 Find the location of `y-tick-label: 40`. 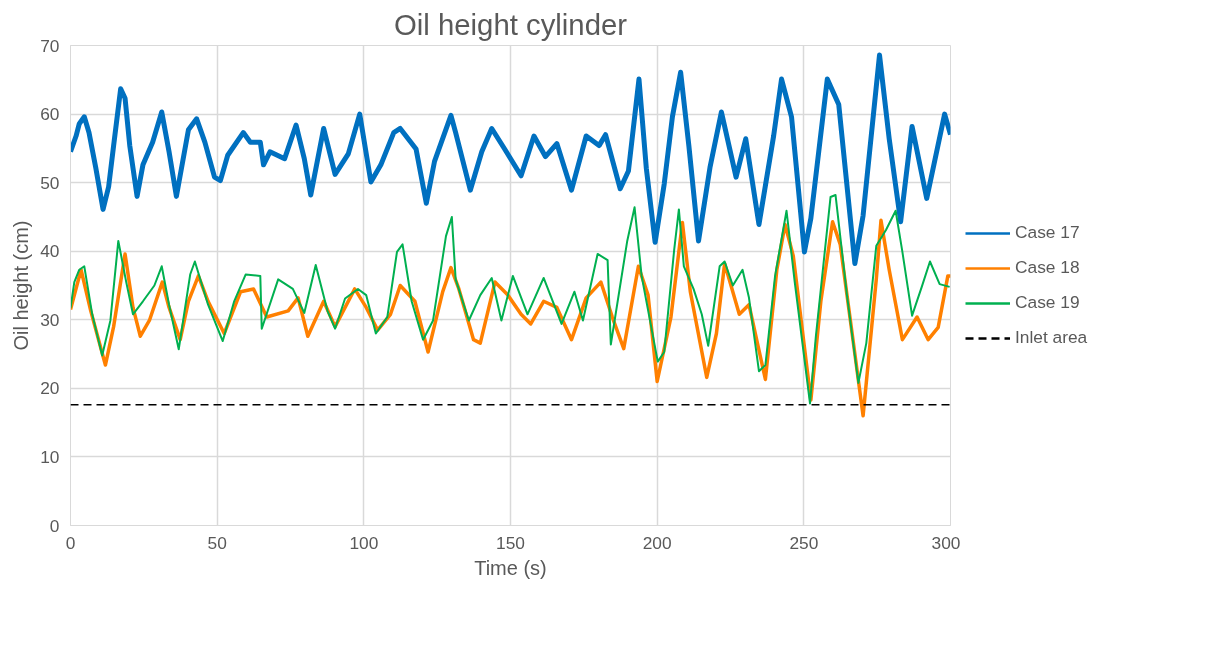

y-tick-label: 40 is located at coordinates (50, 251).